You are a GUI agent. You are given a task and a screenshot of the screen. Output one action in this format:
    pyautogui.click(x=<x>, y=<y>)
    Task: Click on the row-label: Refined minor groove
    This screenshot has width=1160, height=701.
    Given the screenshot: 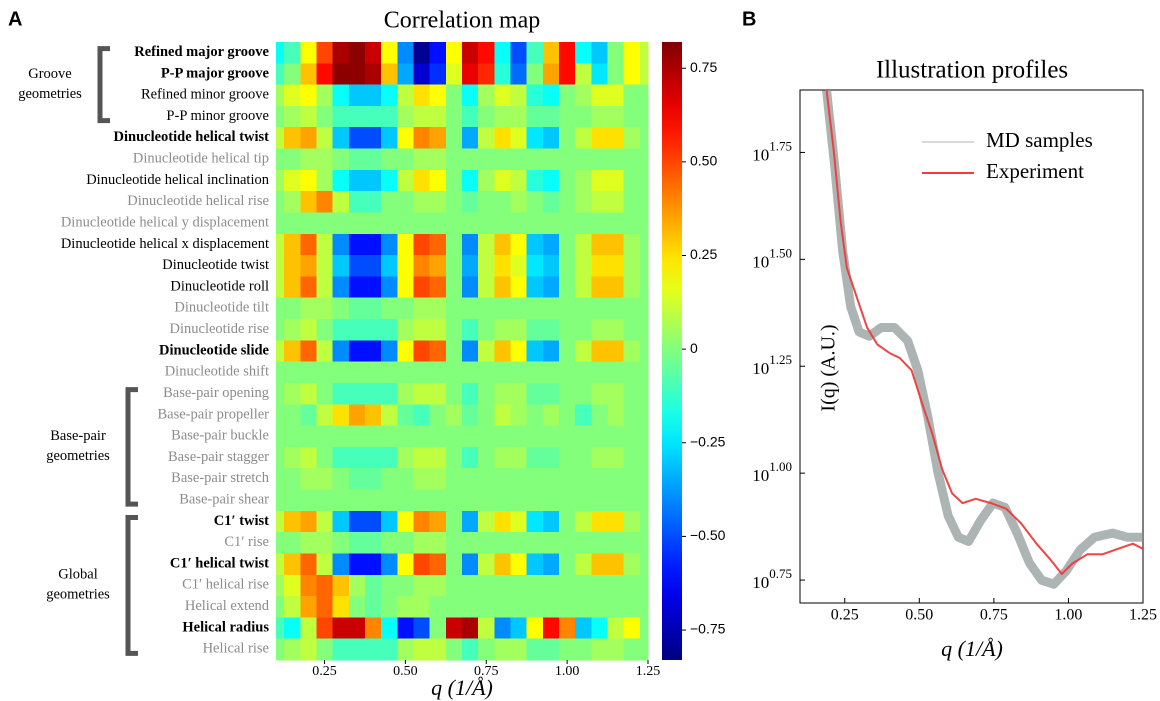 What is the action you would take?
    pyautogui.click(x=205, y=95)
    